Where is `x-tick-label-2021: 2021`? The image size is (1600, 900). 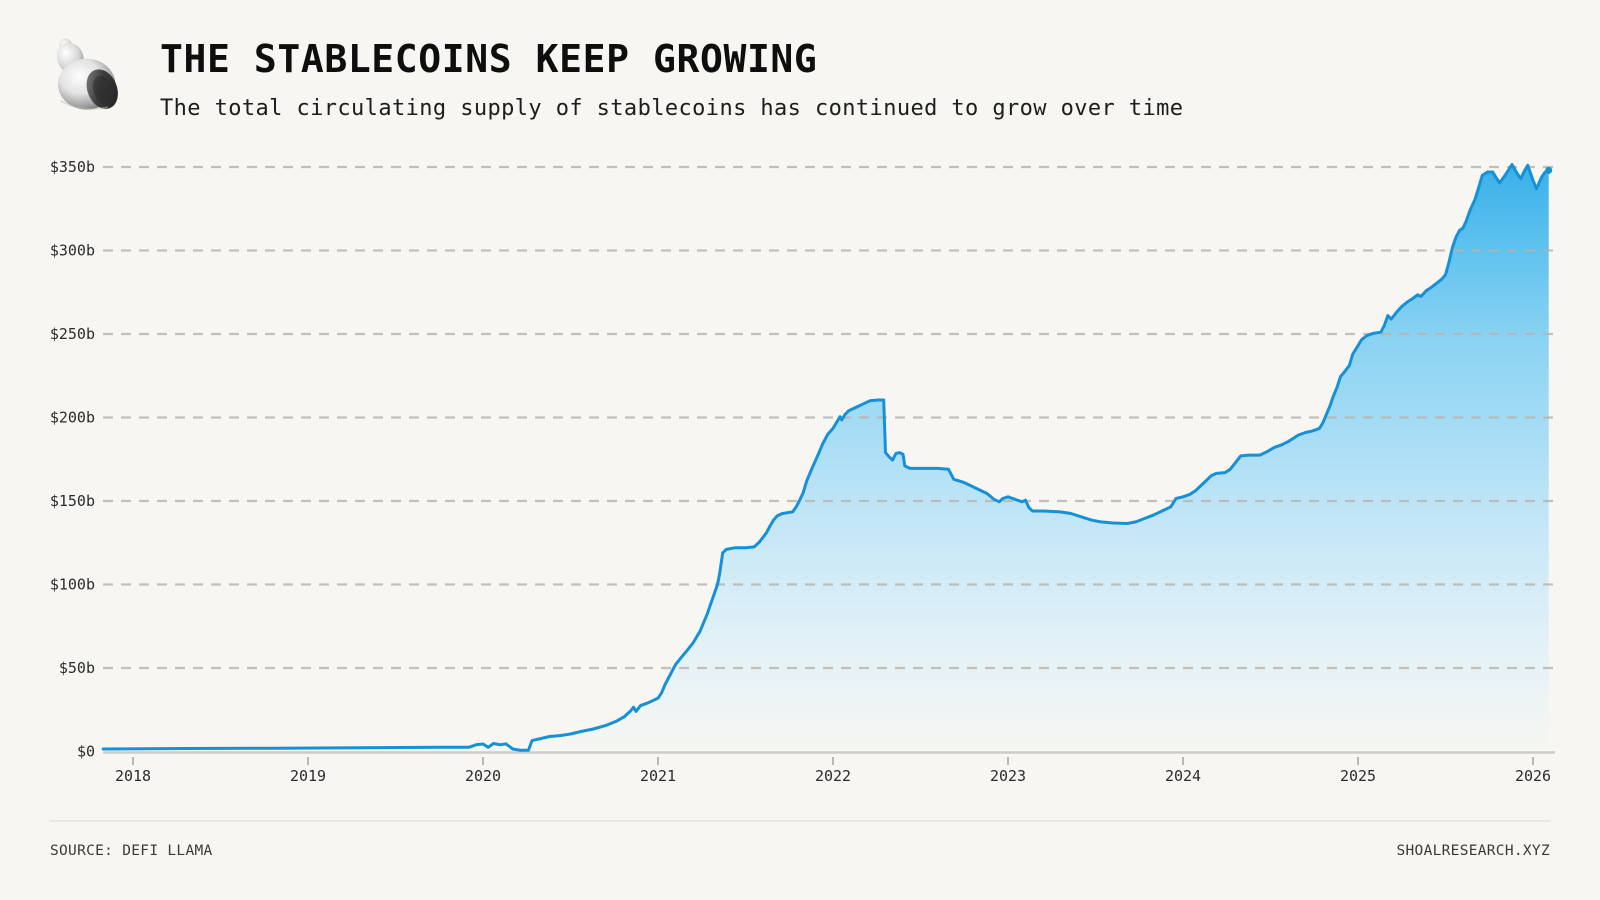
x-tick-label-2021: 2021 is located at coordinates (658, 776).